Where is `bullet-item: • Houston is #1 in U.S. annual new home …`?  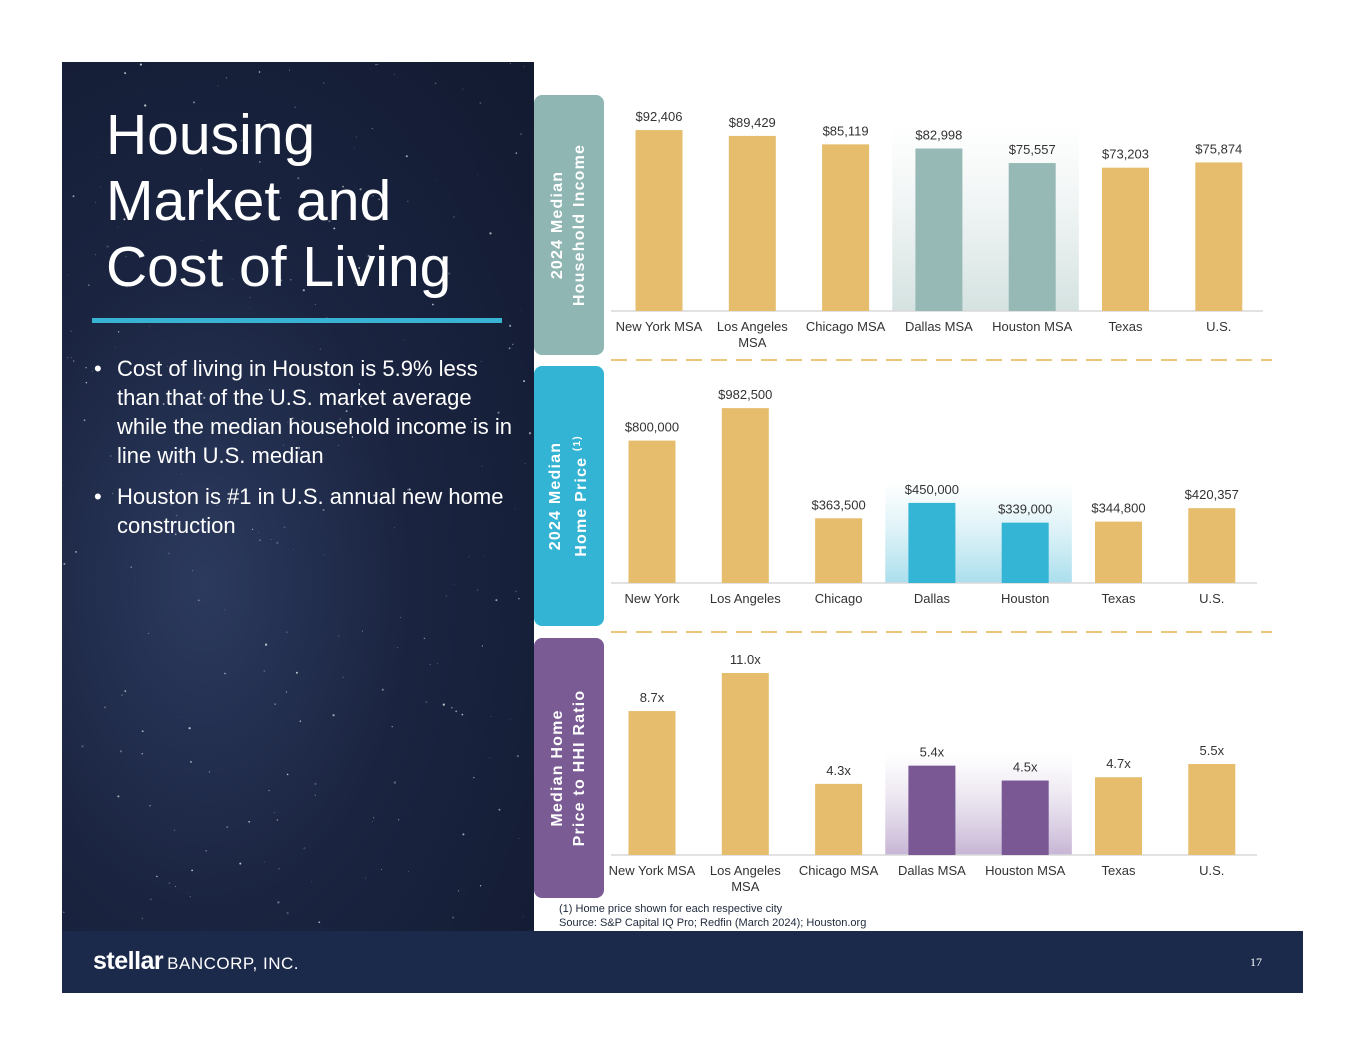 bullet-item: • Houston is #1 in U.S. annual new home … is located at coordinates (302, 511).